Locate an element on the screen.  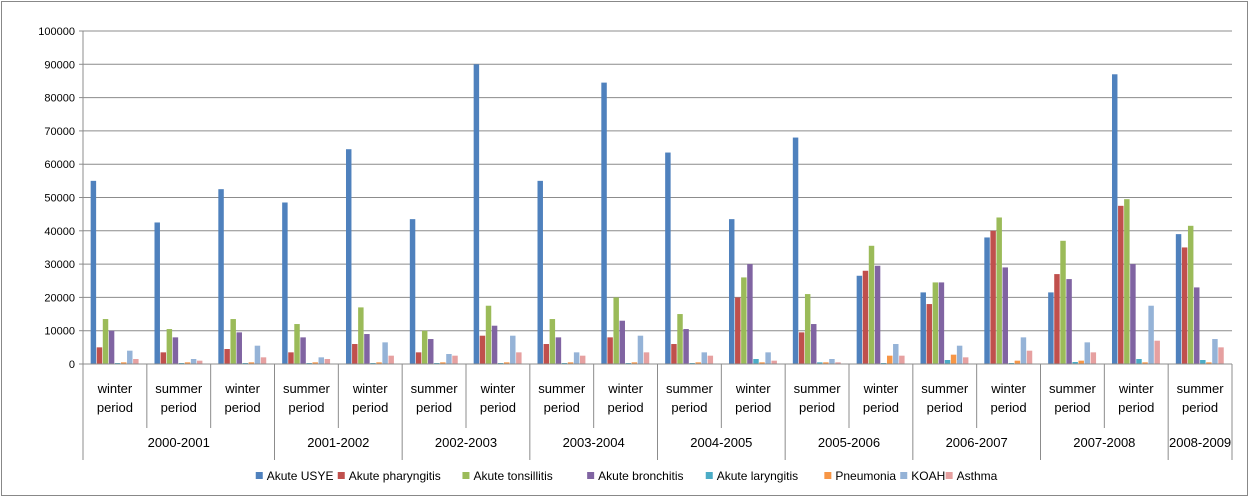
y-tick-label: 80000 is located at coordinates (59, 99).